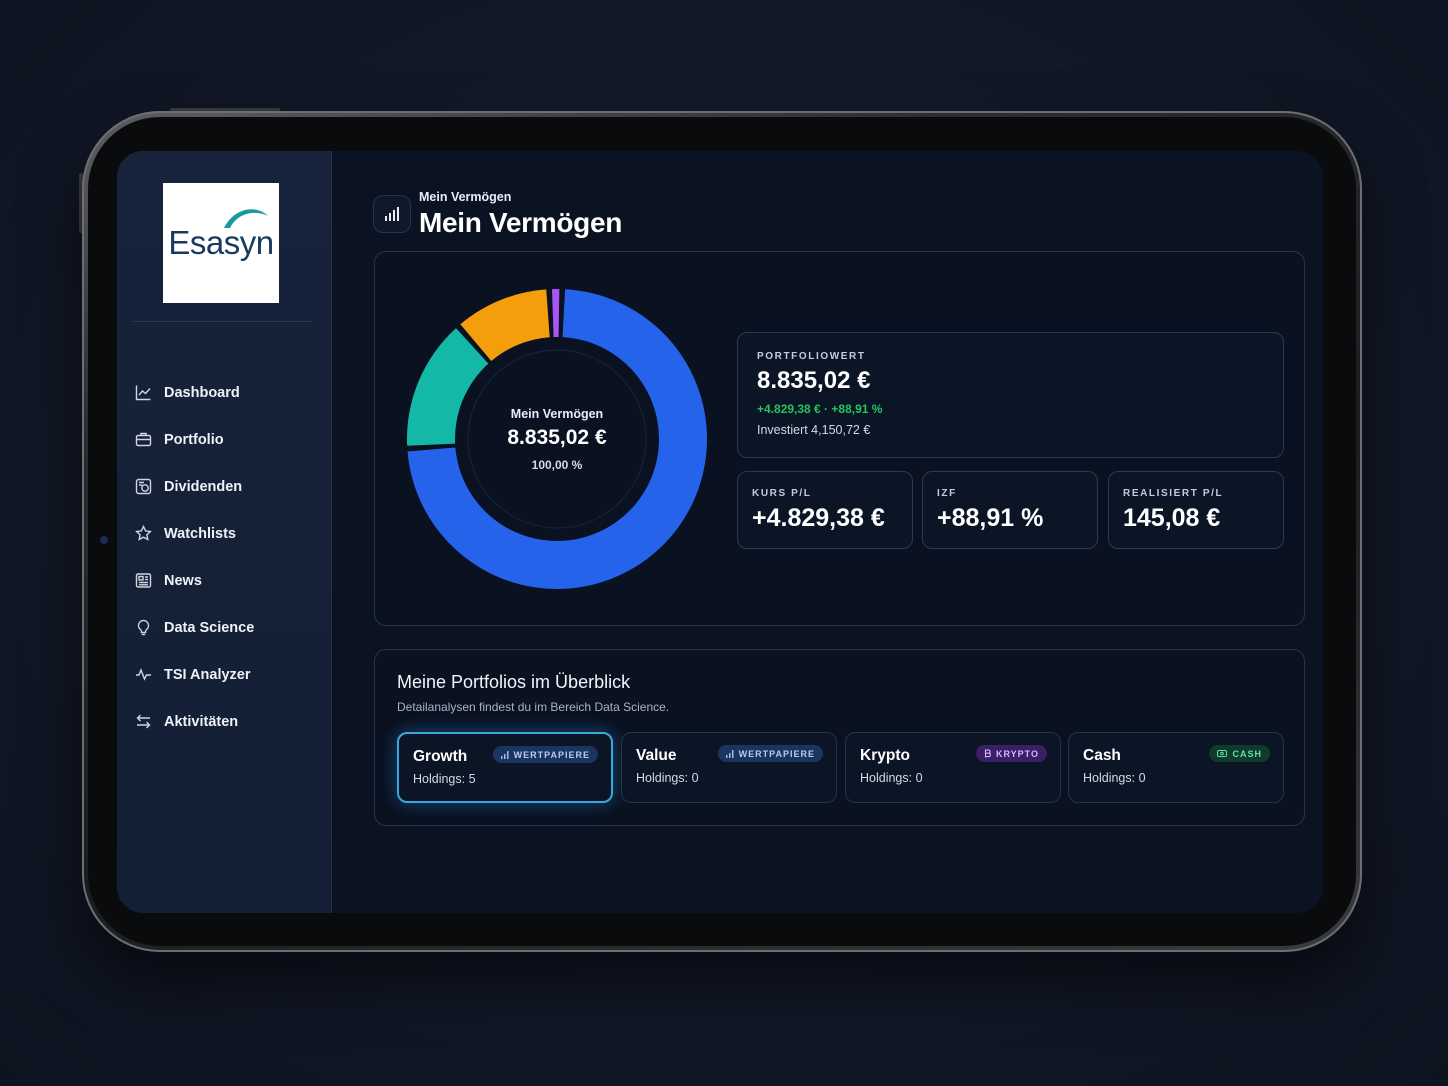  Describe the element at coordinates (818, 518) in the screenshot. I see `kurs-pl-value: +4.829,38 €` at that location.